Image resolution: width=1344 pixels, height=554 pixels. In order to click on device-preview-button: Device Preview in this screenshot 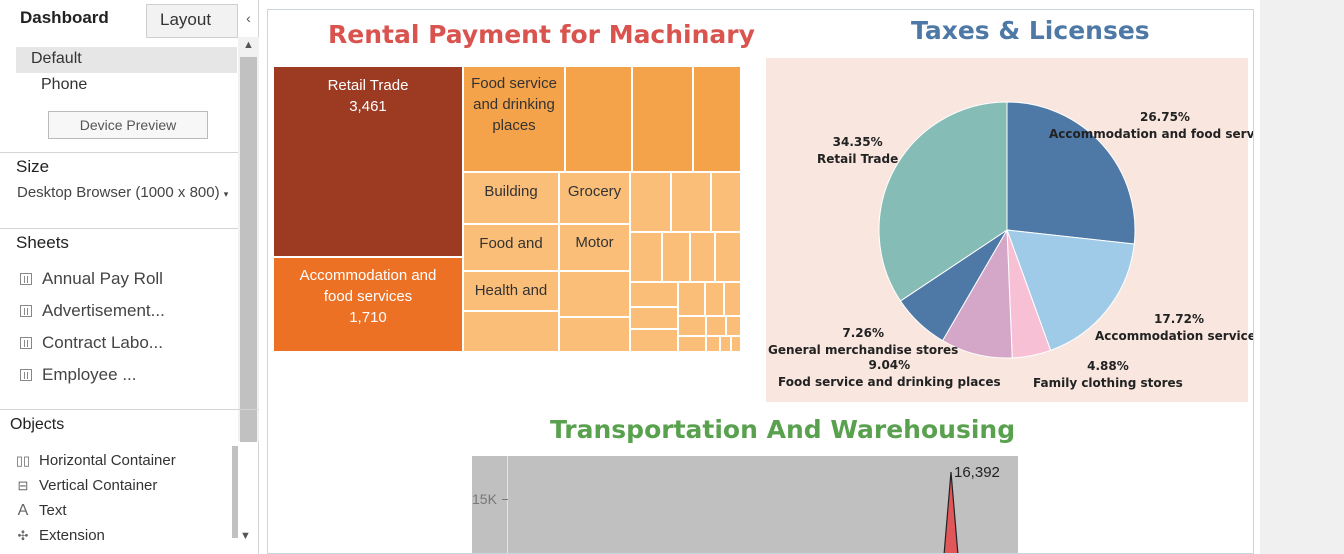, I will do `click(128, 125)`.